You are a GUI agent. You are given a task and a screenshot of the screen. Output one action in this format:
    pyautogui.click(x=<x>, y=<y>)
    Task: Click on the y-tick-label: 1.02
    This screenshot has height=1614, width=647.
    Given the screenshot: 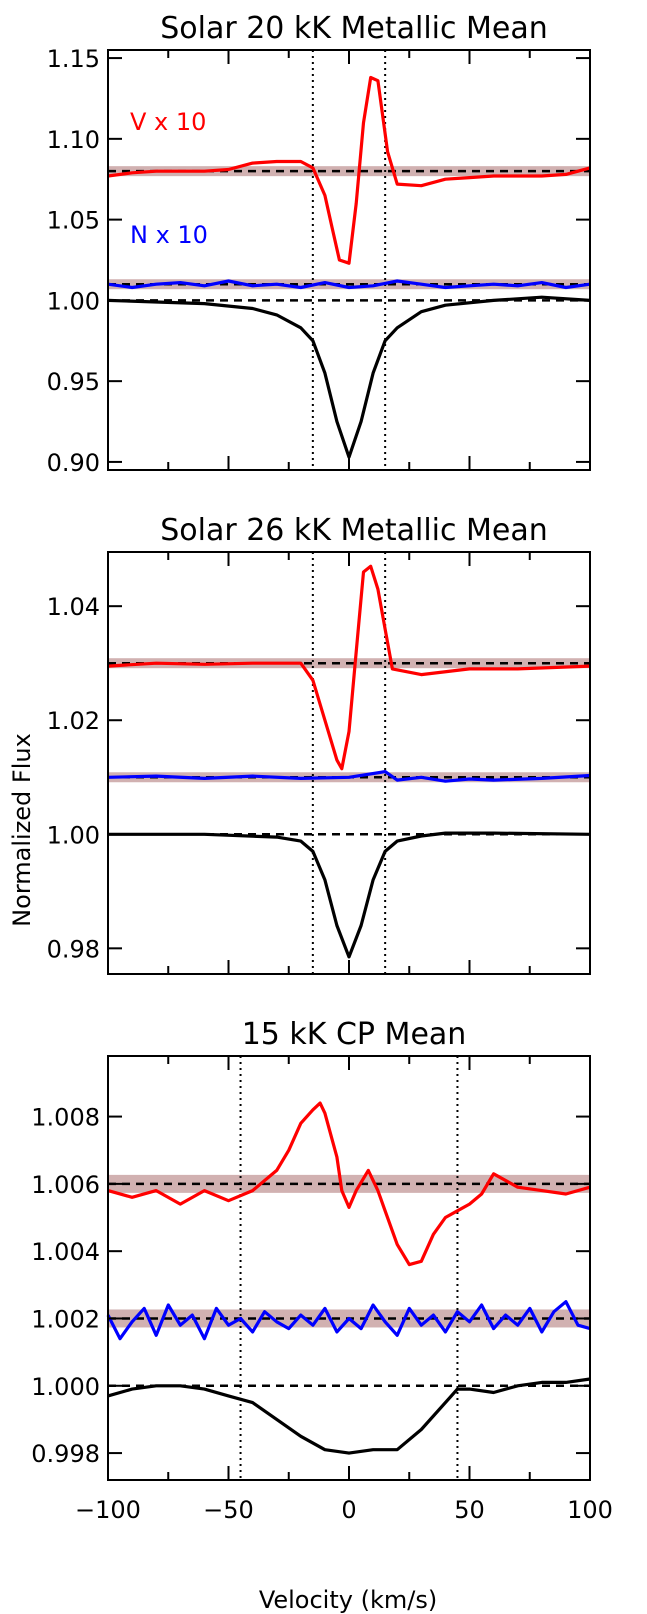 What is the action you would take?
    pyautogui.click(x=73, y=721)
    